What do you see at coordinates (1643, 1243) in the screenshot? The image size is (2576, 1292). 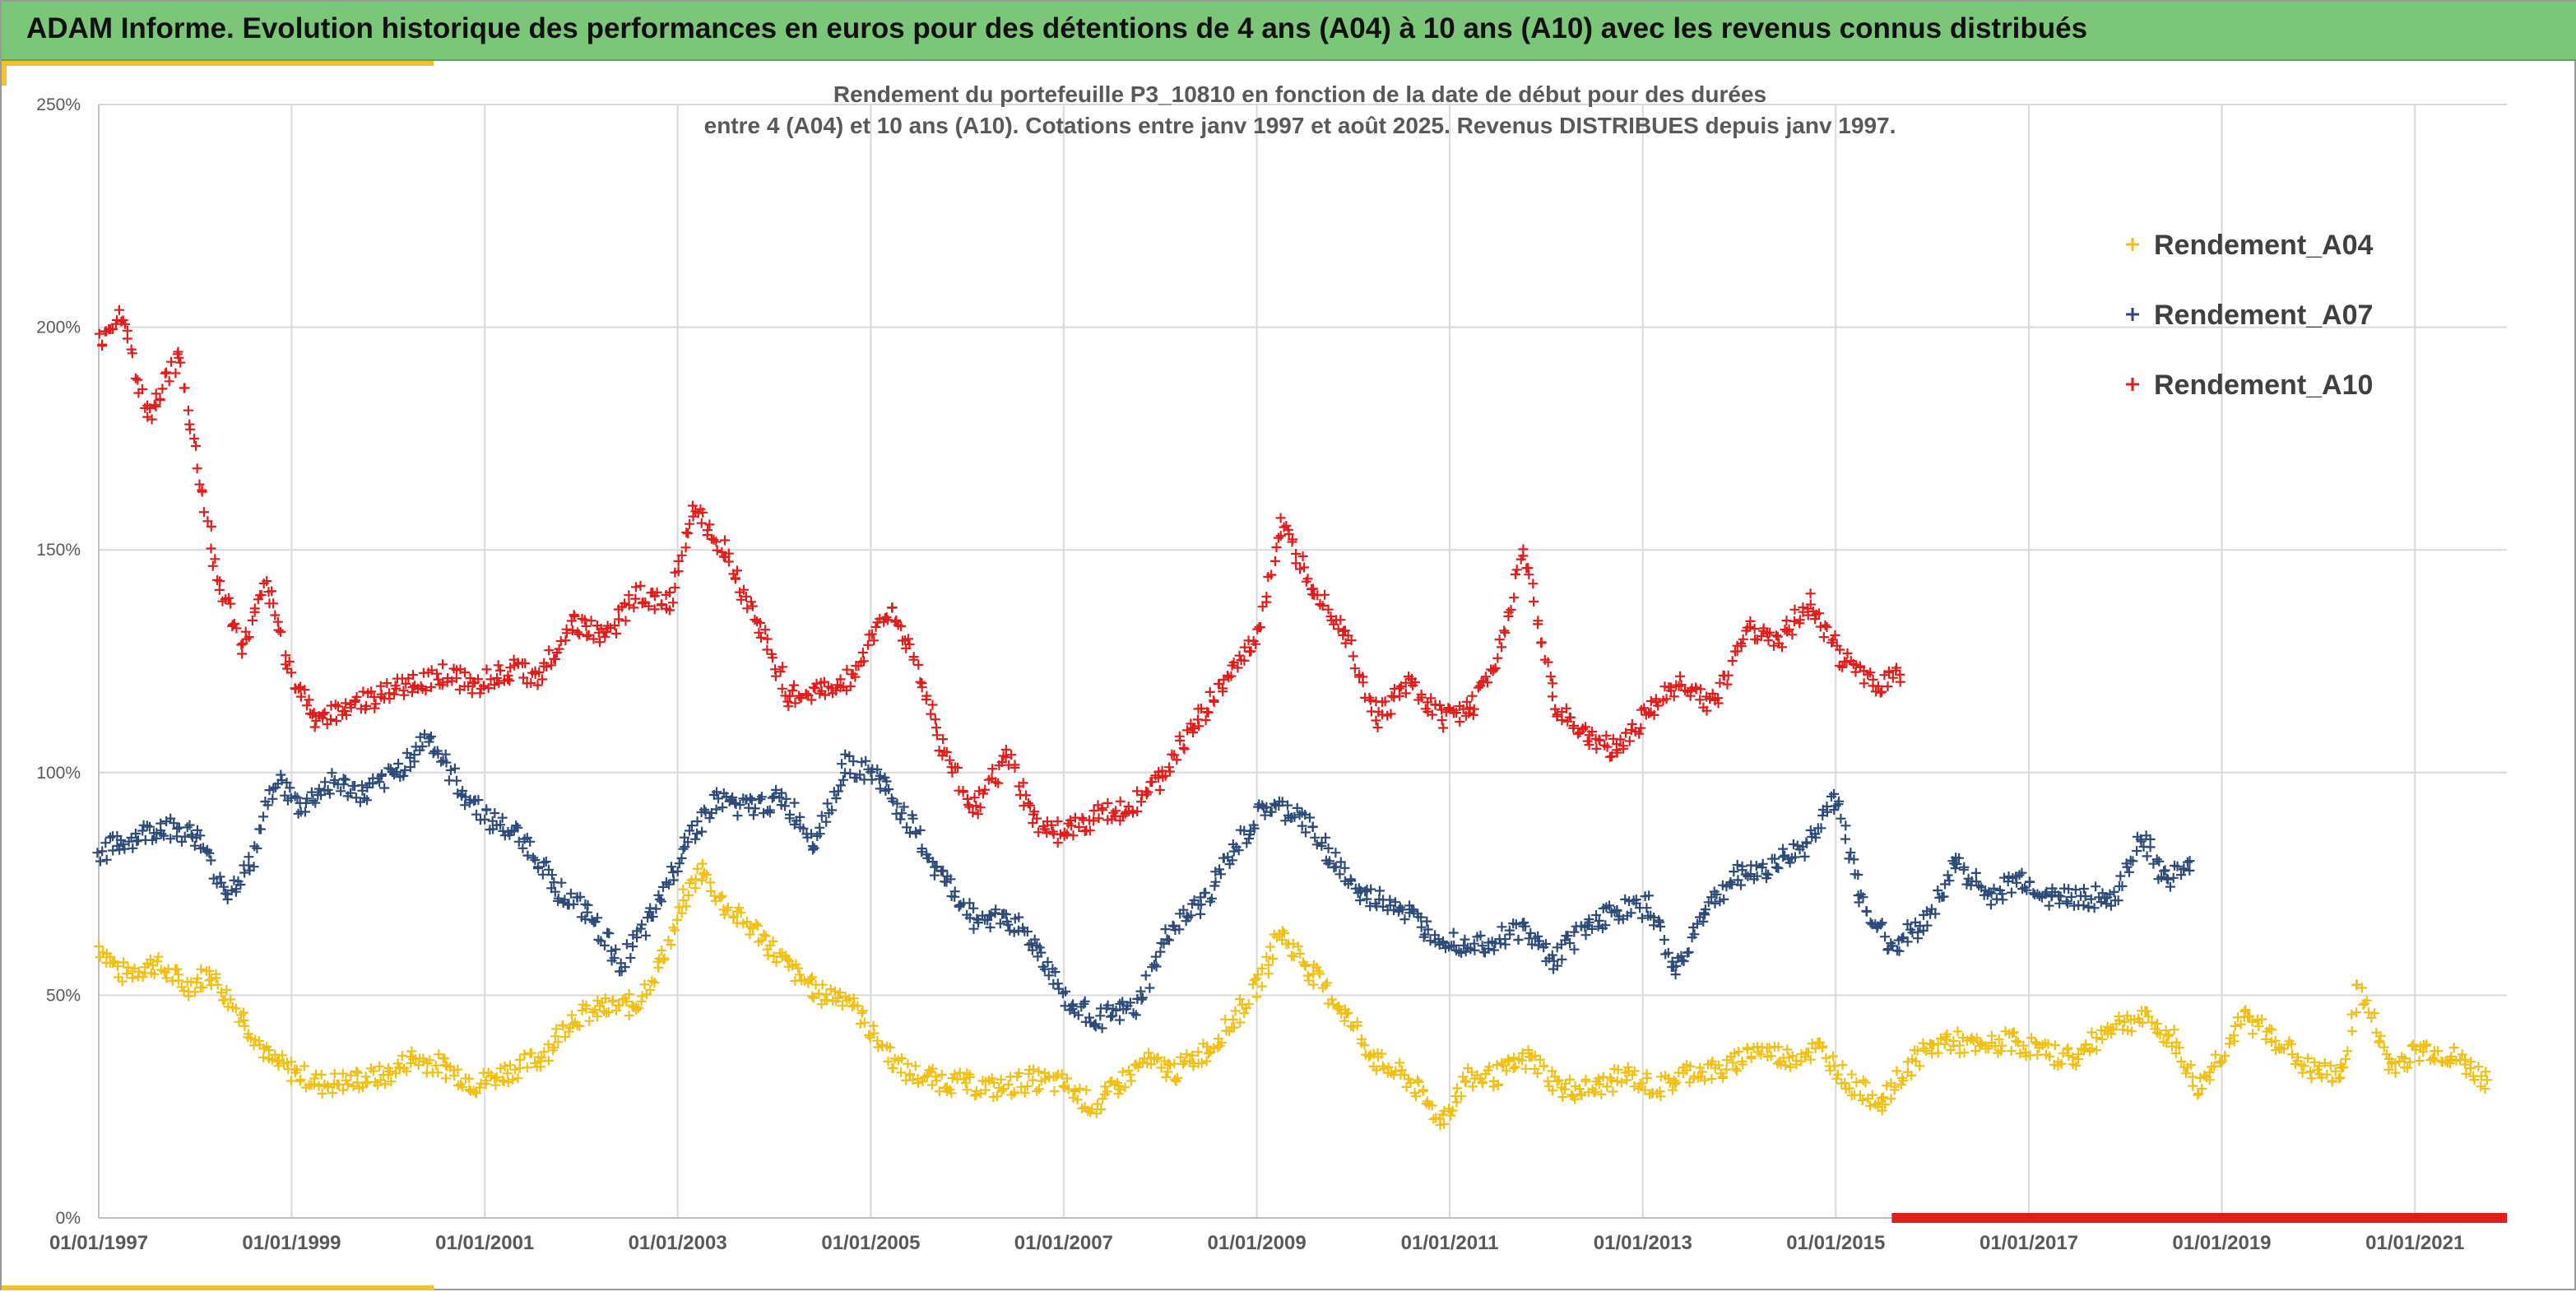 I see `x-tick-label: 01/01/2013` at bounding box center [1643, 1243].